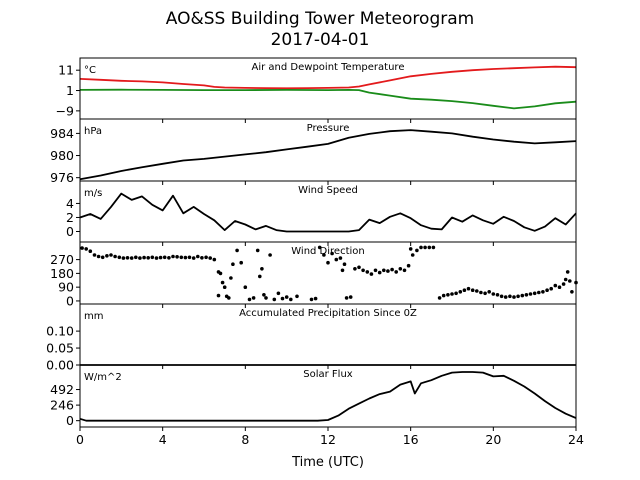 The height and width of the screenshot is (480, 640). I want to click on panel-accumulated-precipitation-since-0z-ytick-label: 0.05, so click(60, 348).